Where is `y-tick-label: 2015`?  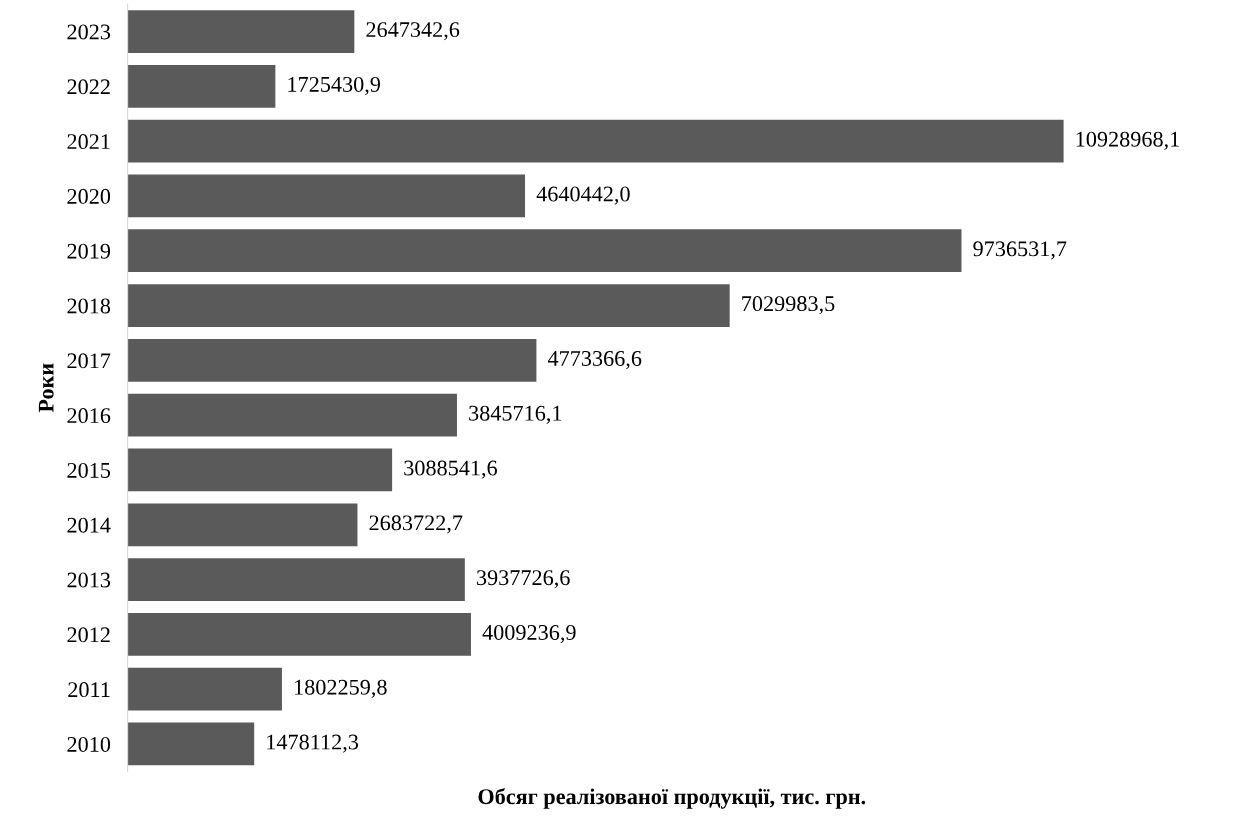
y-tick-label: 2015 is located at coordinates (89, 470).